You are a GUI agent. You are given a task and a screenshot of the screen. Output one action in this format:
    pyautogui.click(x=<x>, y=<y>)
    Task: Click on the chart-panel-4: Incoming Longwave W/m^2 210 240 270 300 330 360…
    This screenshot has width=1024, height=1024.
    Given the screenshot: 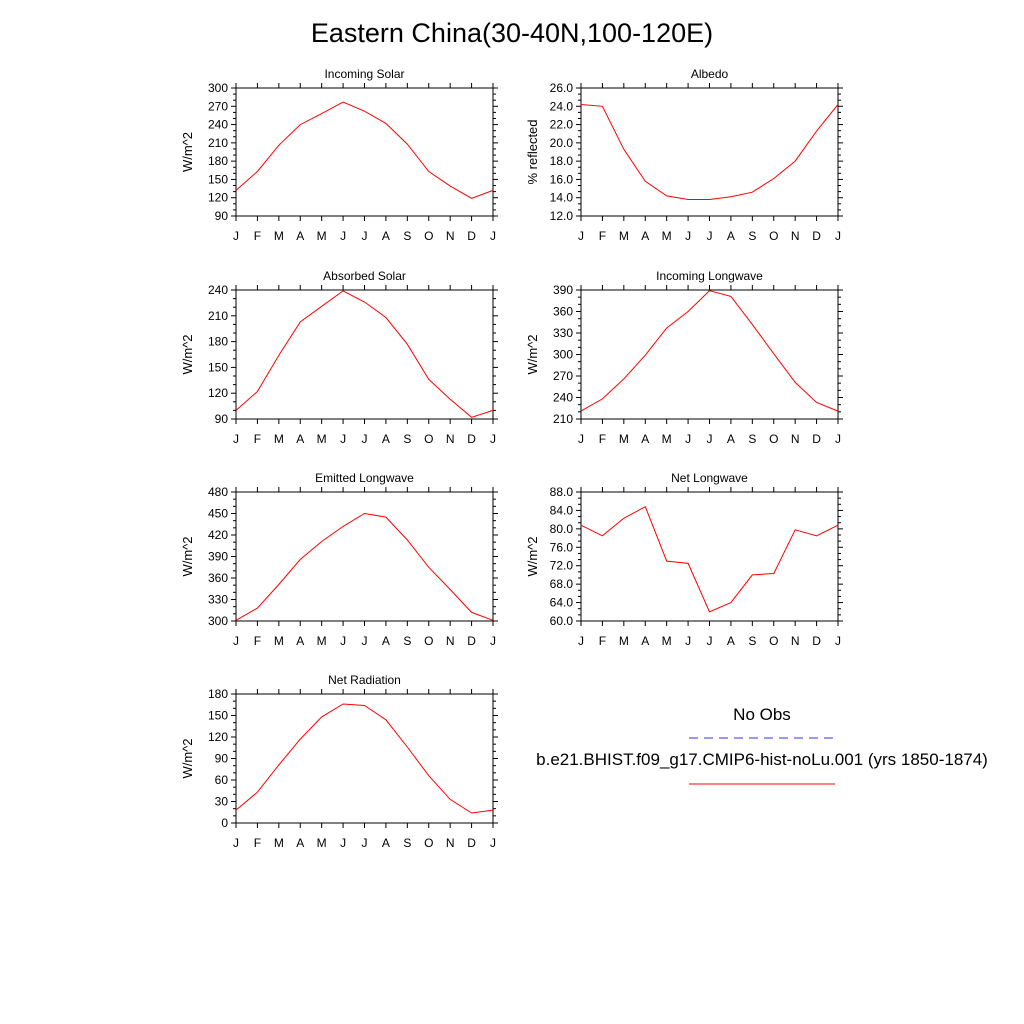 What is the action you would take?
    pyautogui.click(x=684, y=357)
    